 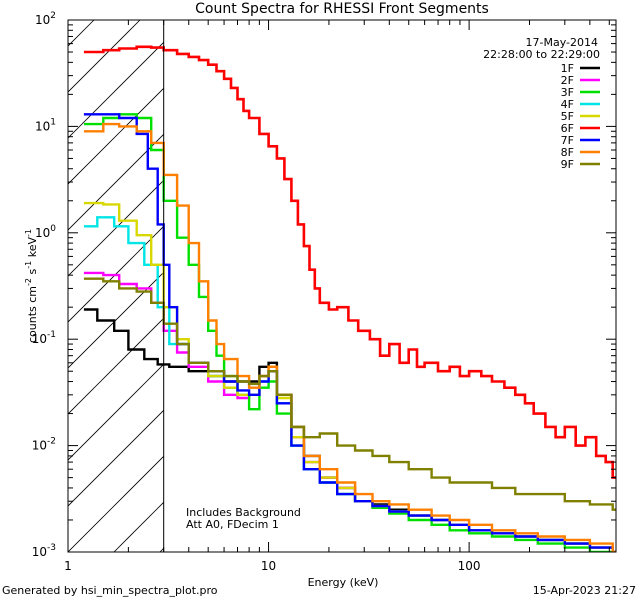 What do you see at coordinates (44, 551) in the screenshot?
I see `y-tick-label: 10⁻³` at bounding box center [44, 551].